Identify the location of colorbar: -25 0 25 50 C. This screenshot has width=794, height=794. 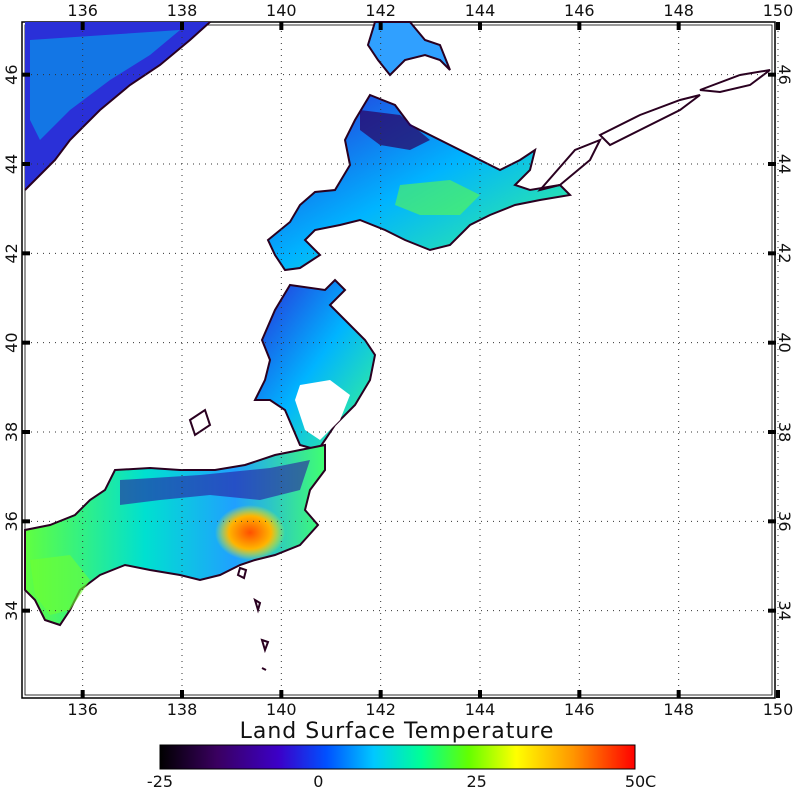
(401, 767).